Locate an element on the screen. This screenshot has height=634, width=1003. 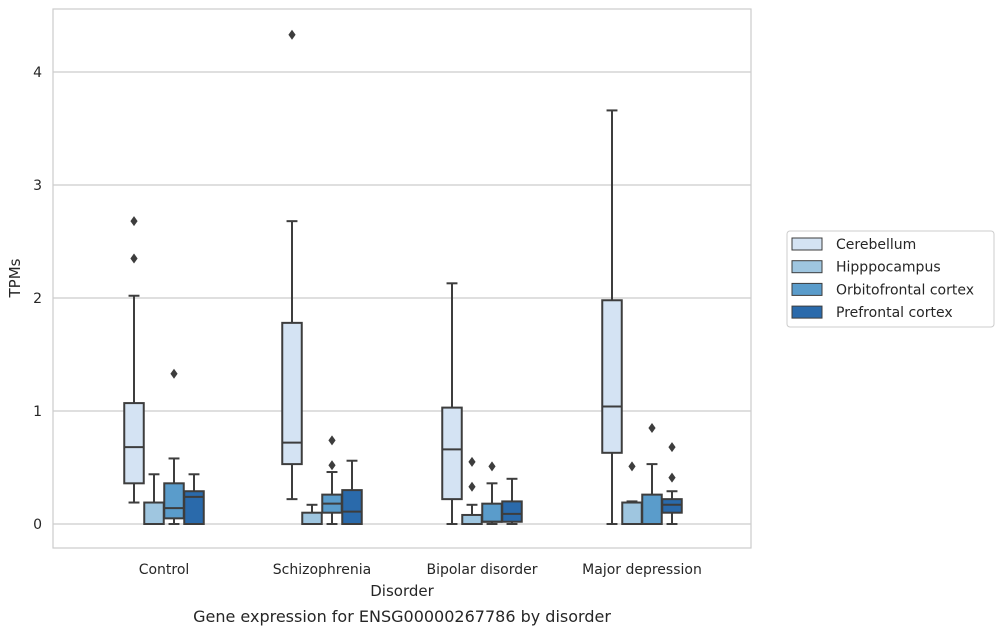
y-tick-label: 3 is located at coordinates (37, 186).